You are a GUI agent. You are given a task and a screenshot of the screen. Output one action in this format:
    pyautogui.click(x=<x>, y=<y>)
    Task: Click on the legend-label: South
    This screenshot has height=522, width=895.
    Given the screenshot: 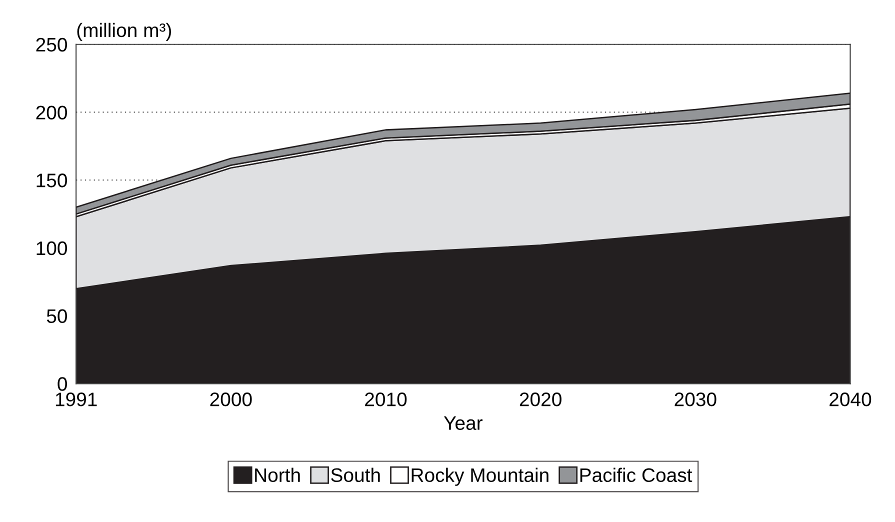 What is the action you would take?
    pyautogui.click(x=355, y=475)
    